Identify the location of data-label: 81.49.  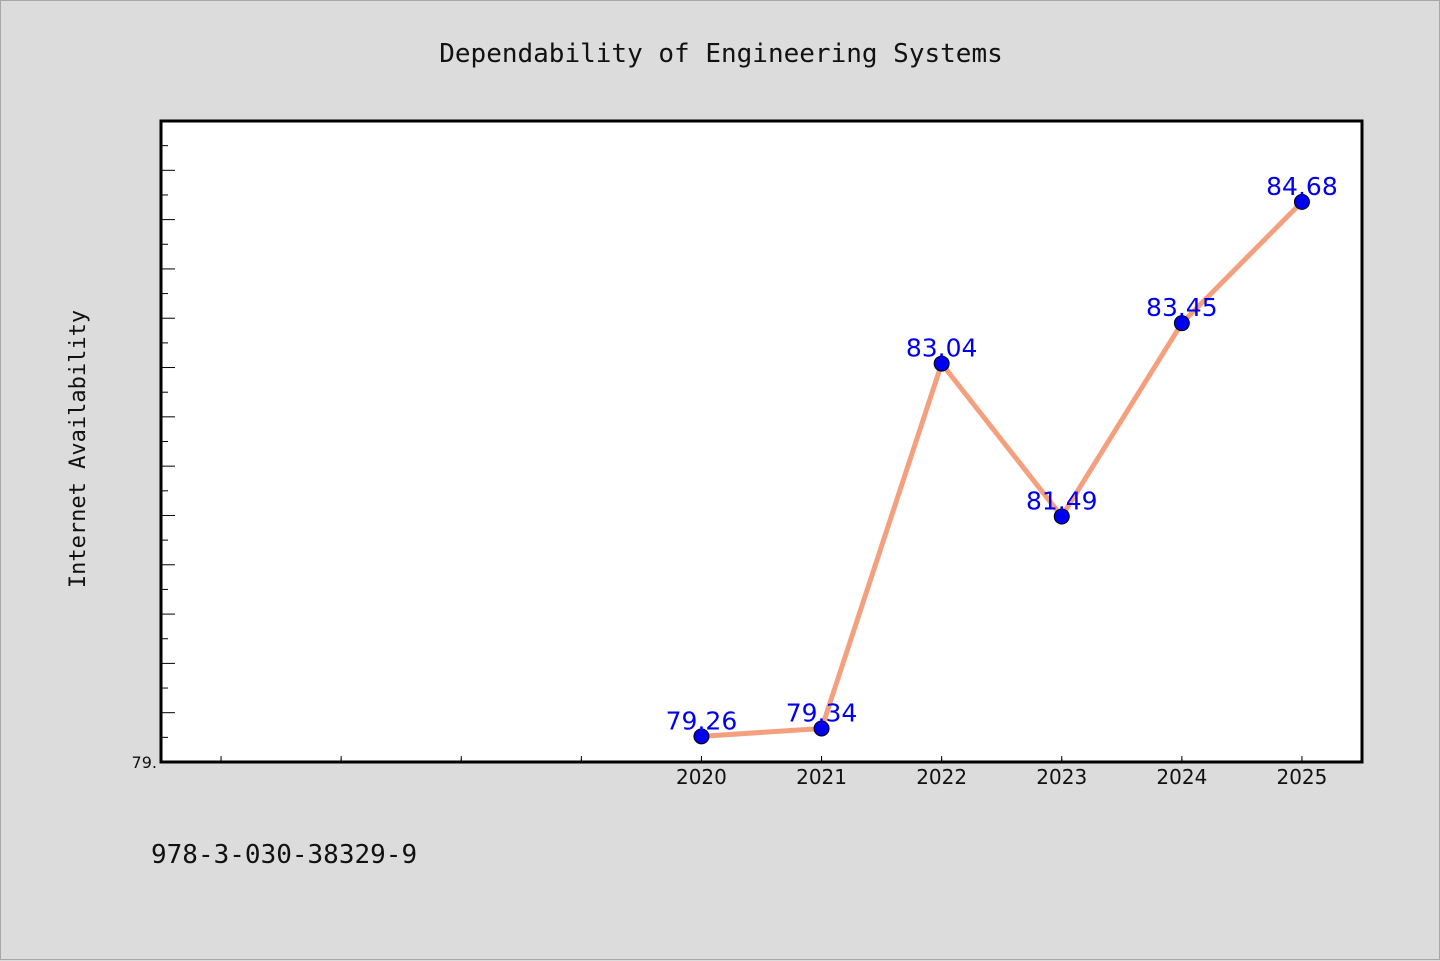
(1062, 500).